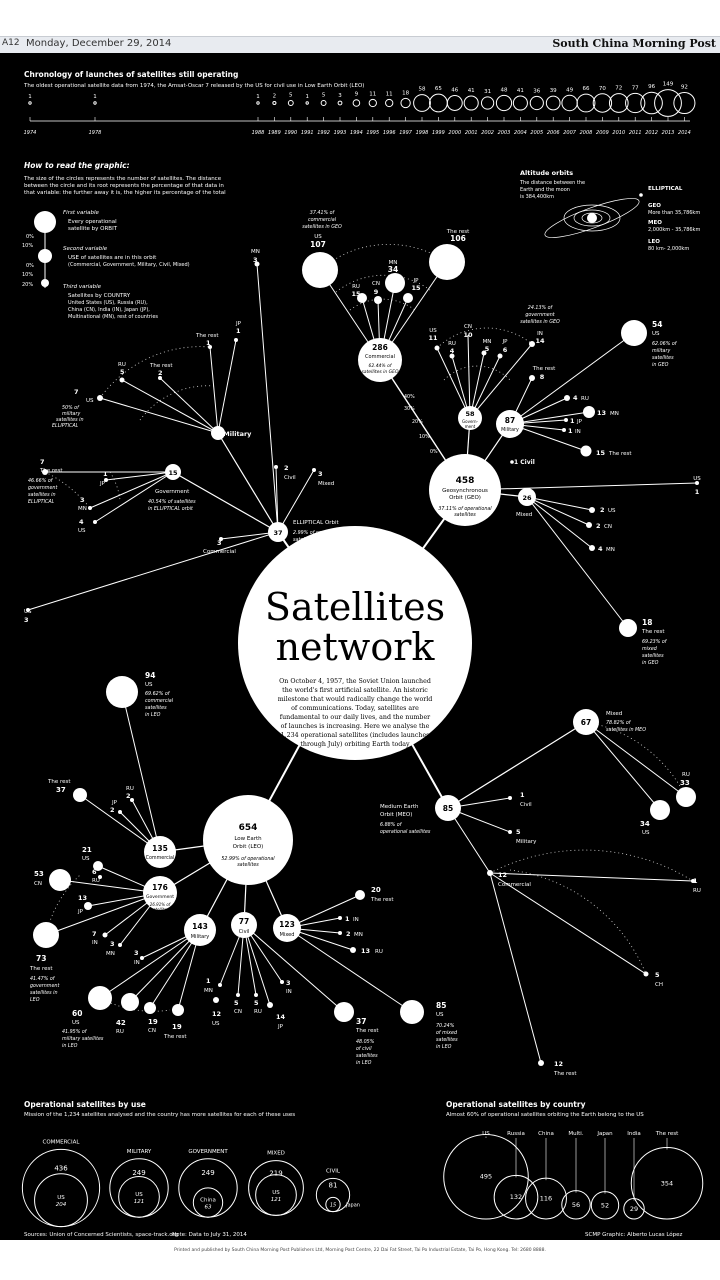  Describe the element at coordinates (77, 1013) in the screenshot. I see `node-count: 60` at that location.